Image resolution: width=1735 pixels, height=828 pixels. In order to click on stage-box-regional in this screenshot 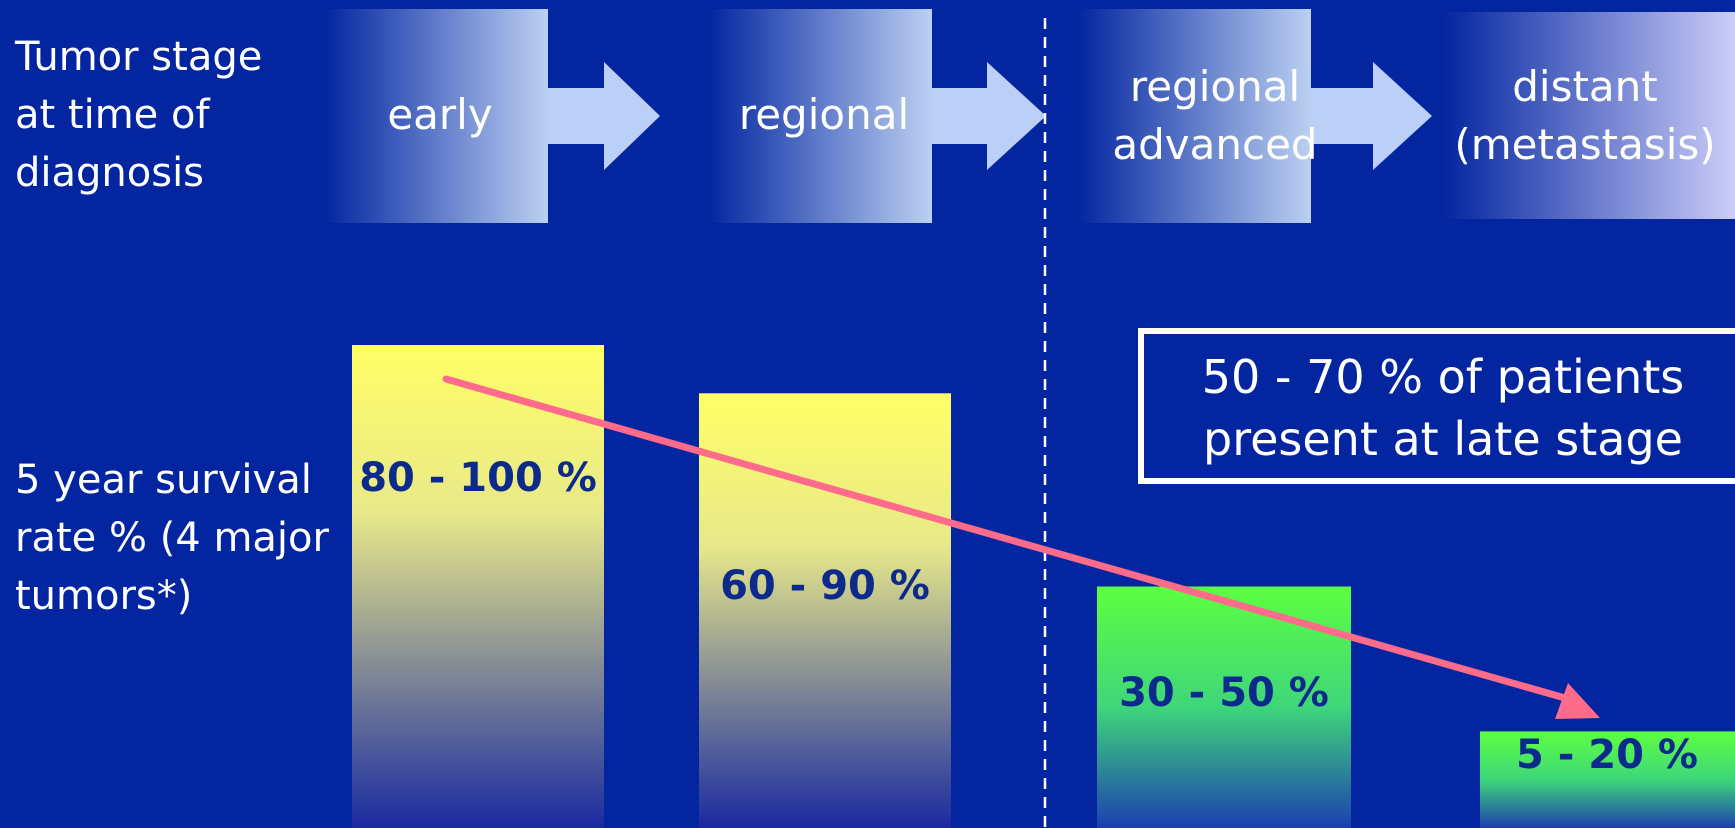, I will do `click(820, 116)`.